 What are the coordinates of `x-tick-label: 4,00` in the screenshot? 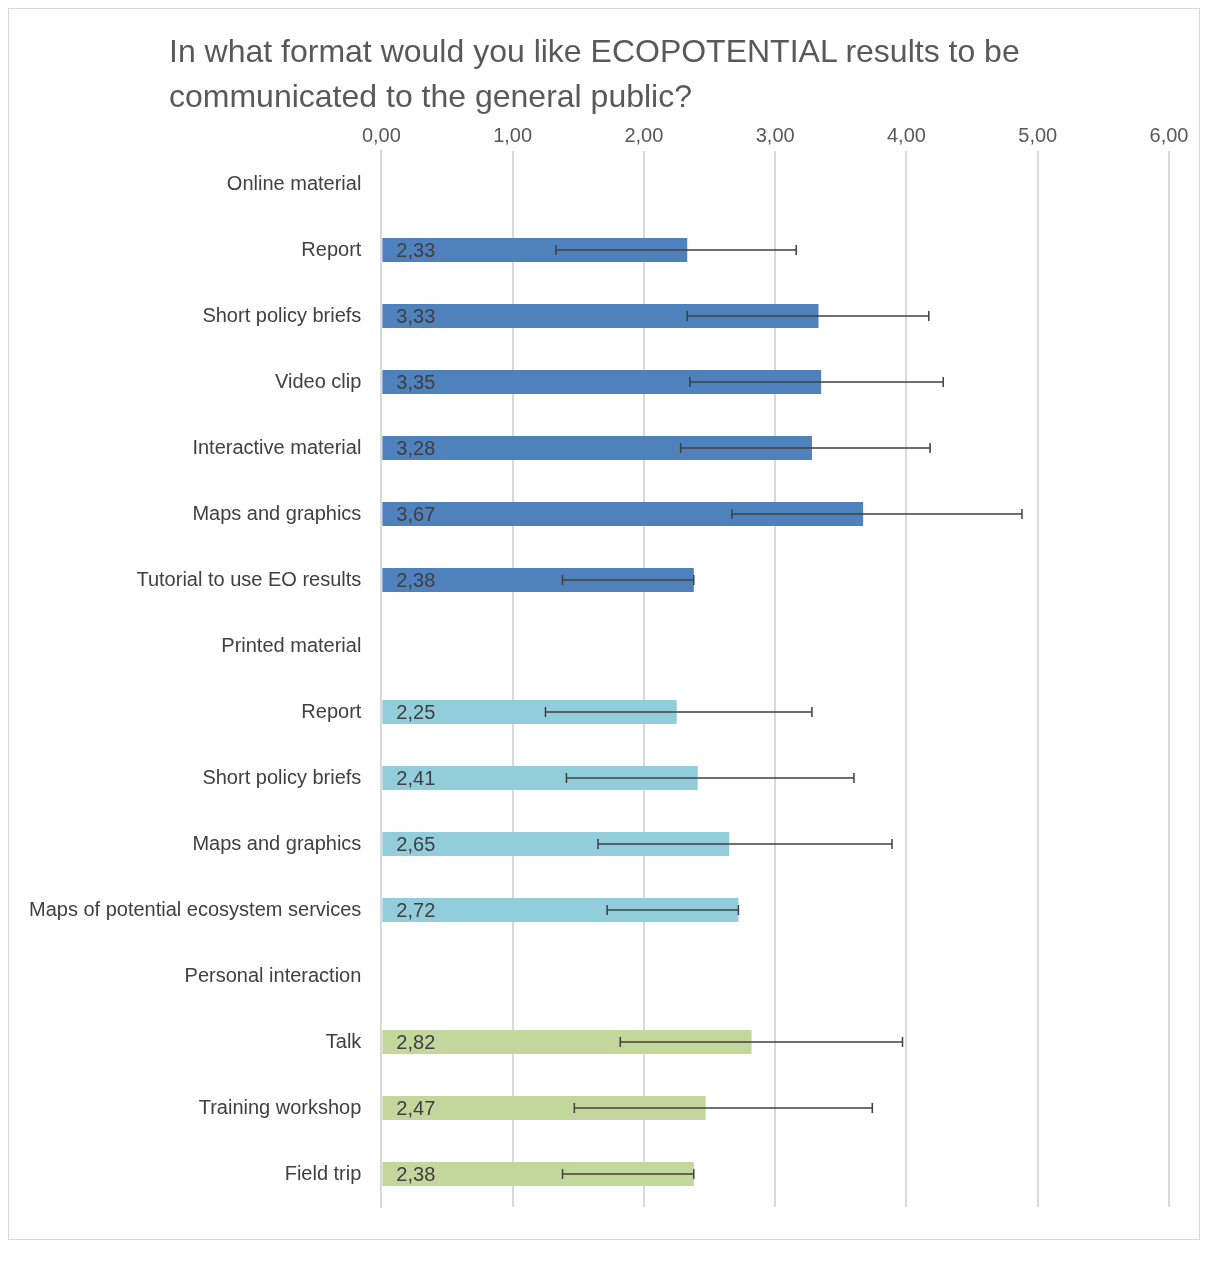 It's located at (906, 134).